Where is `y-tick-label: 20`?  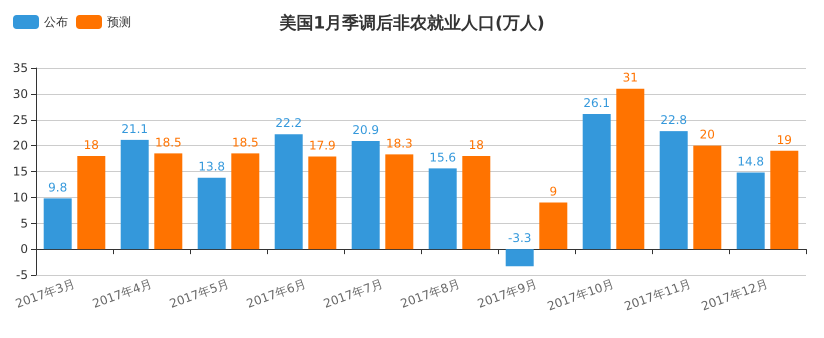
y-tick-label: 20 is located at coordinates (20, 145).